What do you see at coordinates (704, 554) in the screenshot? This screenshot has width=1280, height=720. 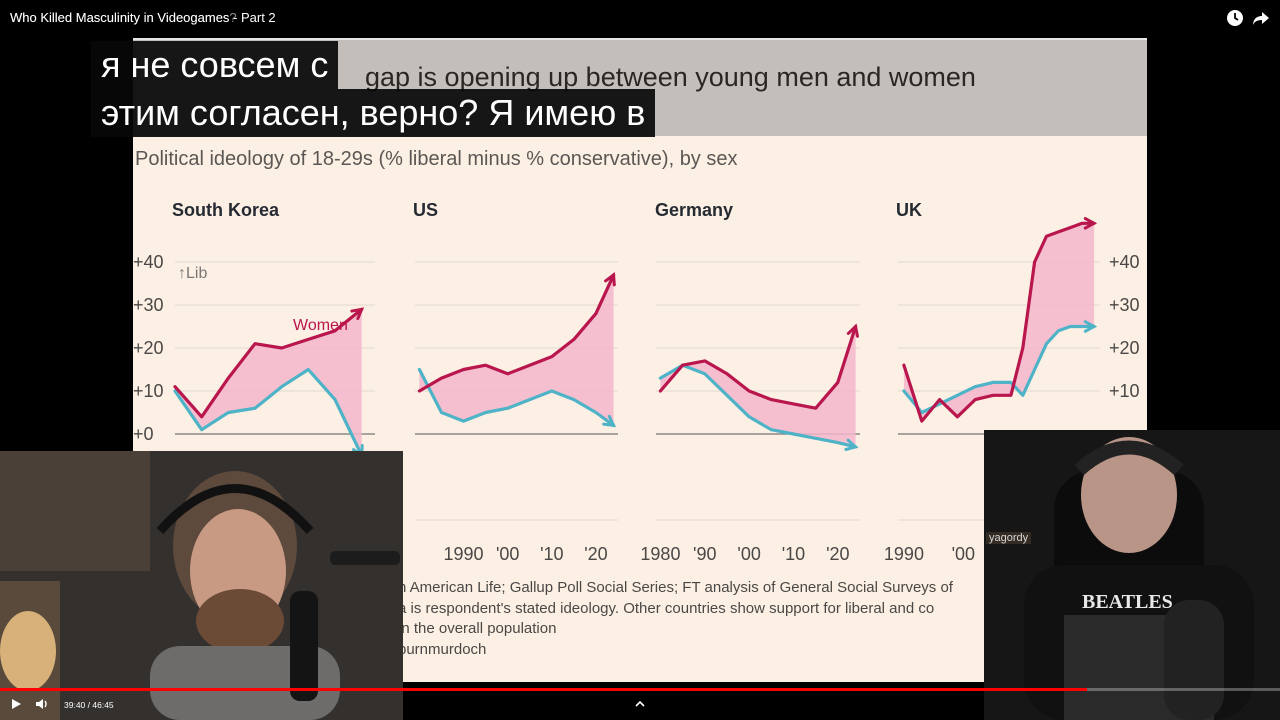 I see `x-tick-label: '90` at bounding box center [704, 554].